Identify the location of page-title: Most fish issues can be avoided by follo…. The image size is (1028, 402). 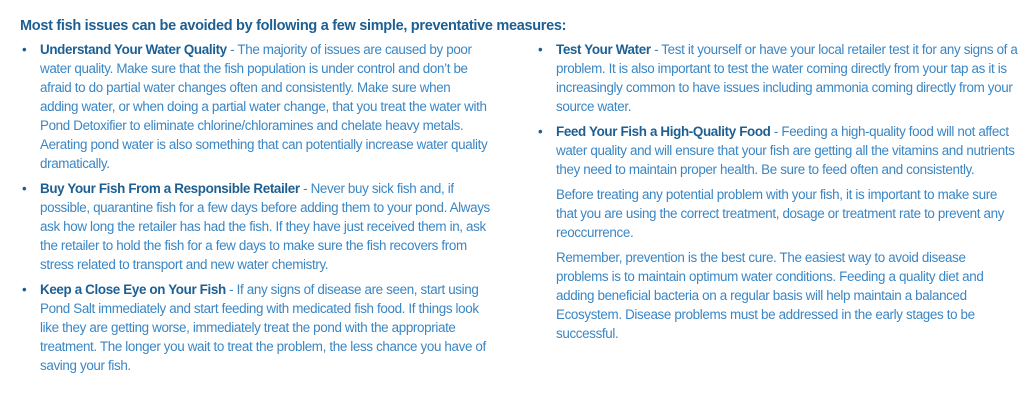
(293, 26).